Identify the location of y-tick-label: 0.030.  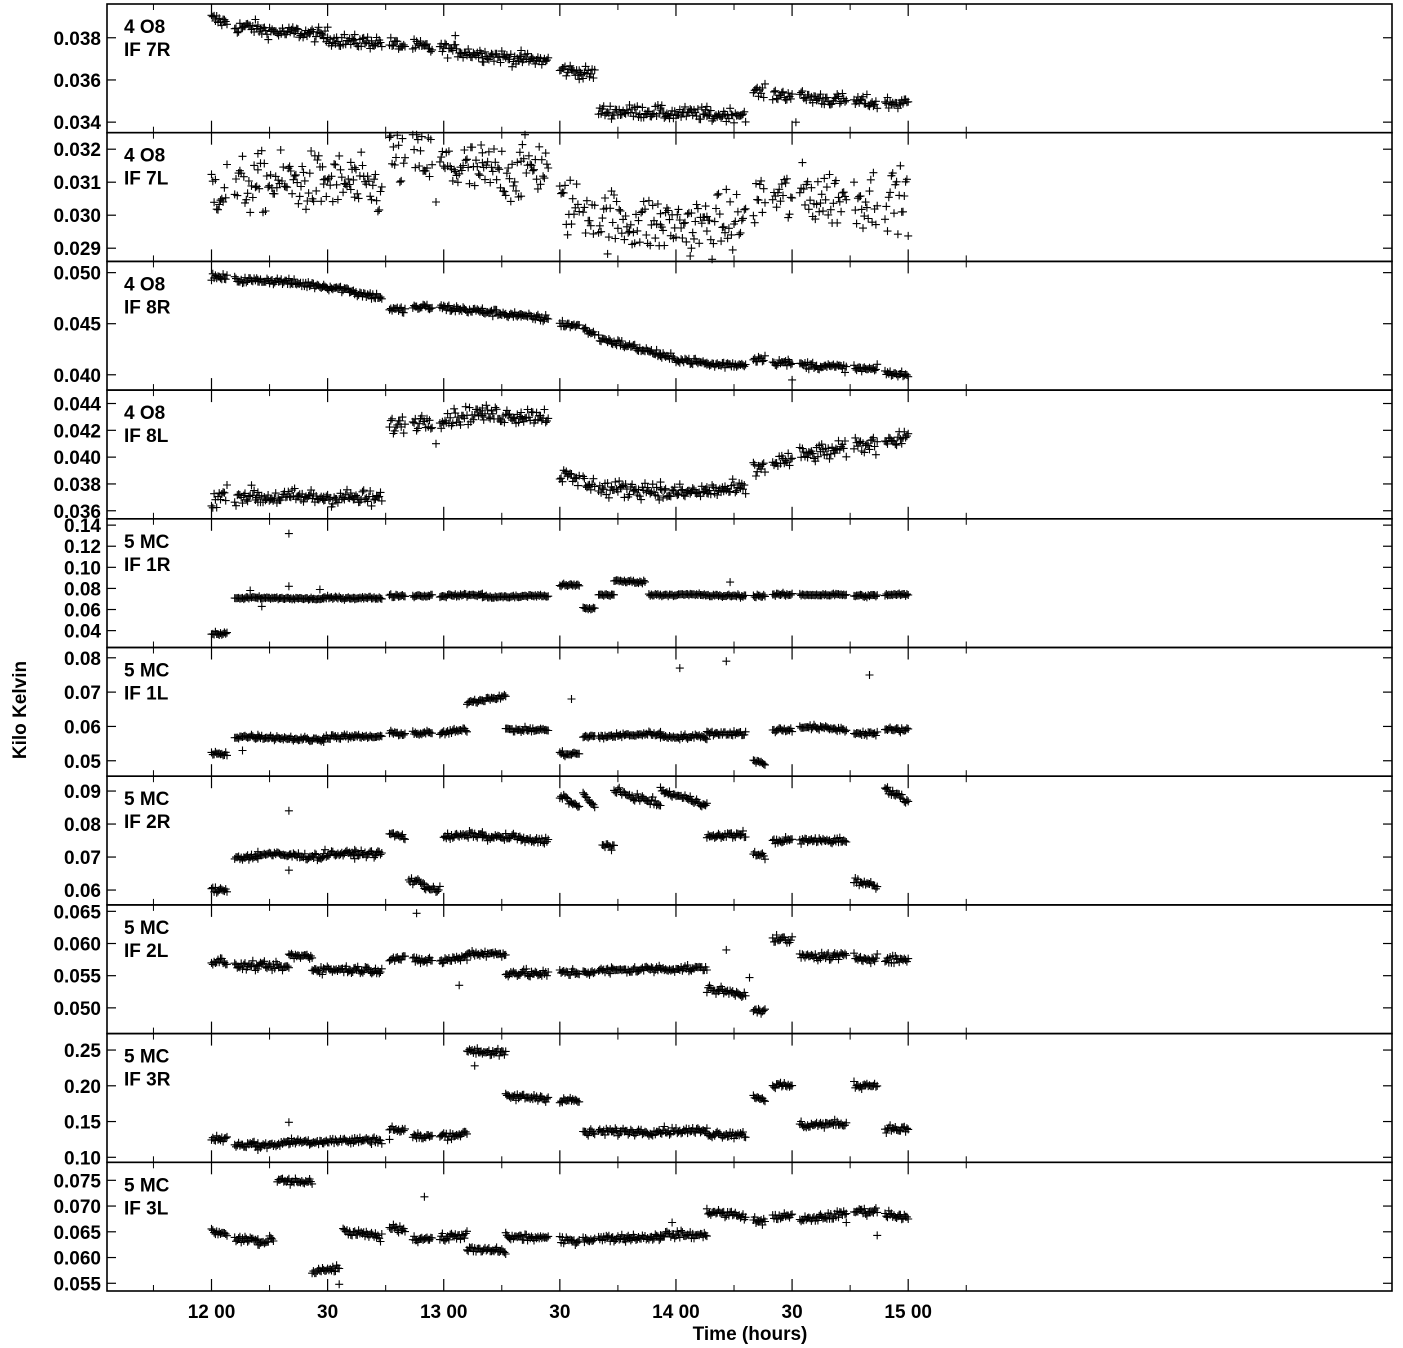
(77, 216).